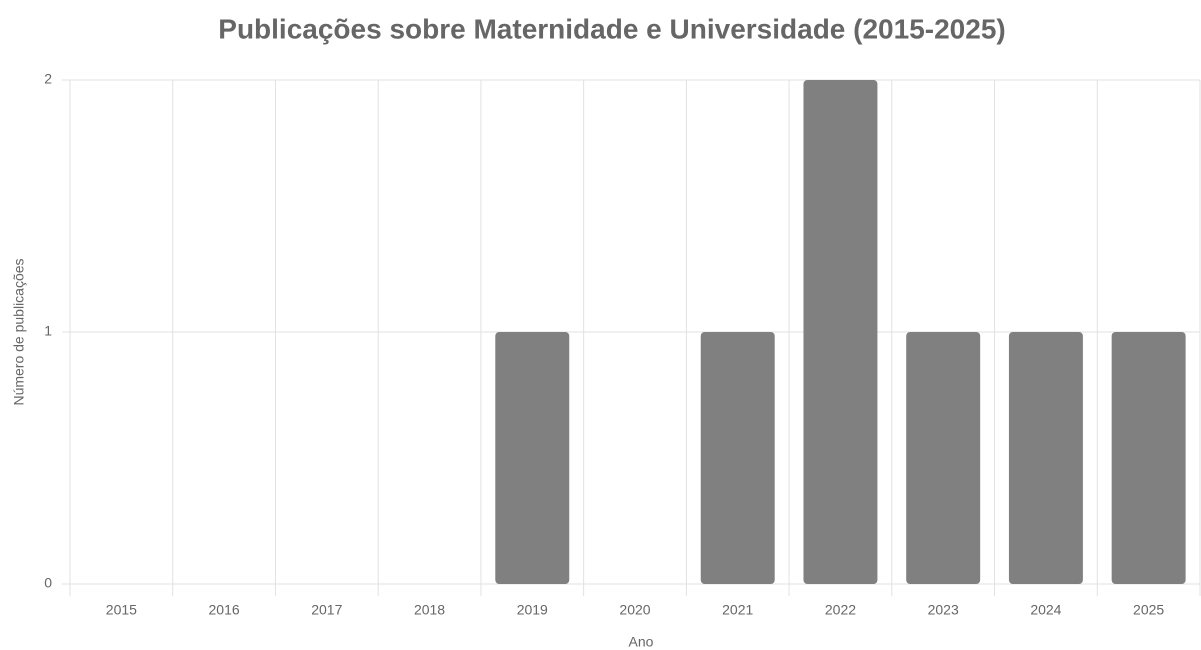 This screenshot has height=650, width=1201. Describe the element at coordinates (224, 610) in the screenshot. I see `x-tick-label: 2016` at that location.